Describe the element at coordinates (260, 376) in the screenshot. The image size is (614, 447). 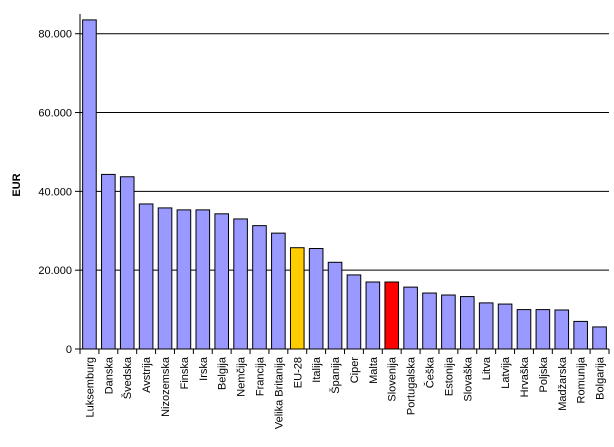
I see `x-tick-label: Francija` at that location.